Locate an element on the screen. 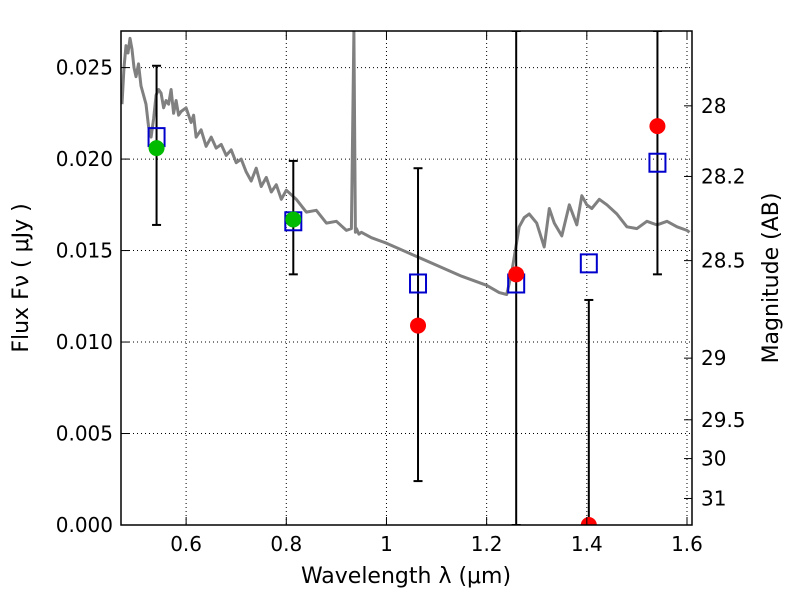 This screenshot has height=600, width=800. x-tick-label: 0.8 is located at coordinates (286, 544).